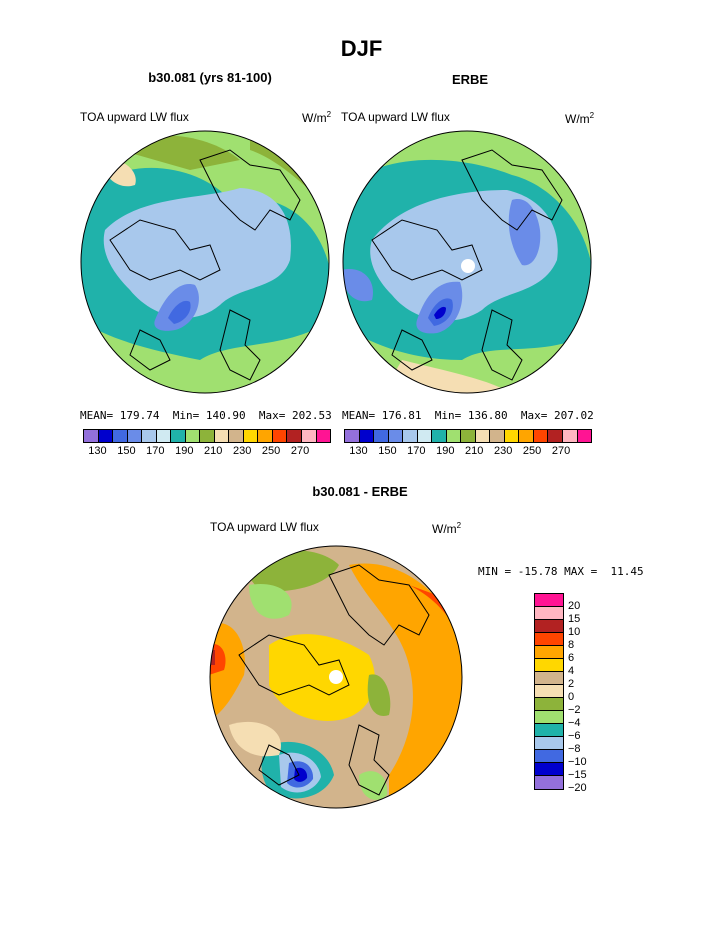 The height and width of the screenshot is (935, 723). I want to click on diff-colorbar-tick-label: −10, so click(577, 762).